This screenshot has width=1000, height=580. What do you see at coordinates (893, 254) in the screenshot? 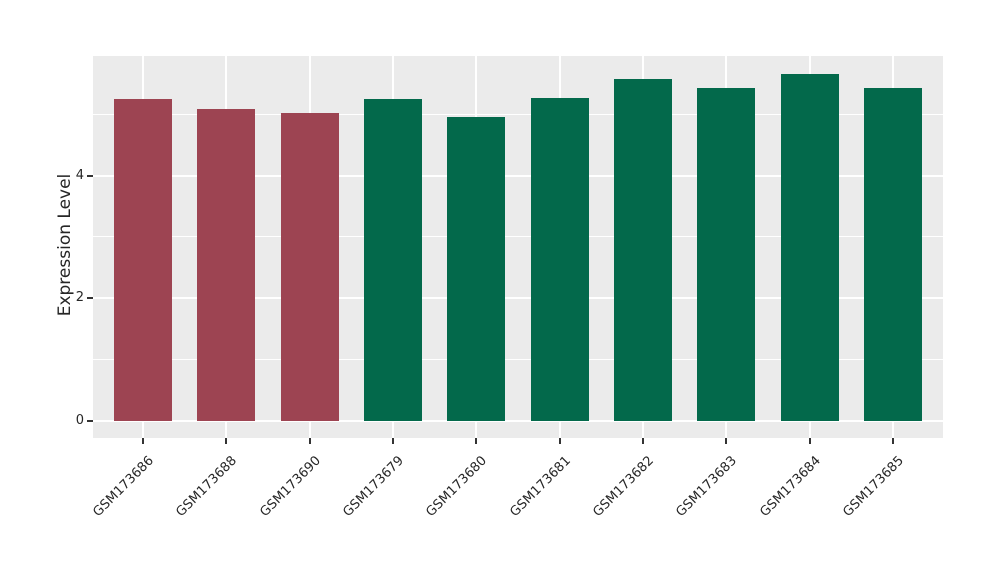
I see `bar-GSM173685` at bounding box center [893, 254].